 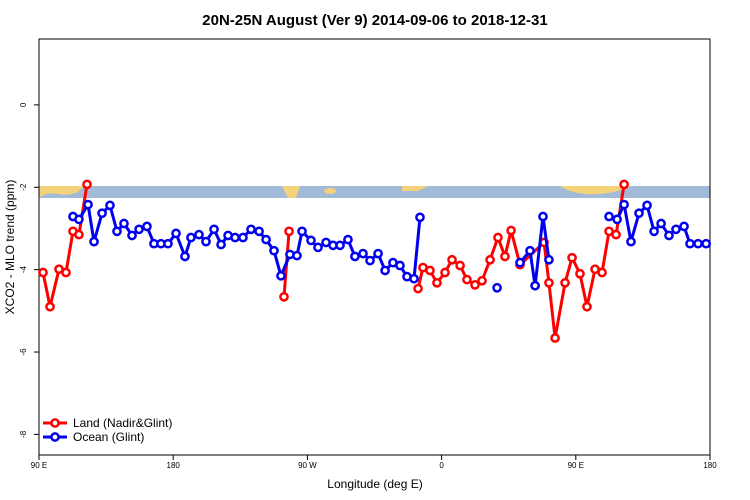 What do you see at coordinates (374, 484) in the screenshot?
I see `x-axis-label: Longitude (deg E)` at bounding box center [374, 484].